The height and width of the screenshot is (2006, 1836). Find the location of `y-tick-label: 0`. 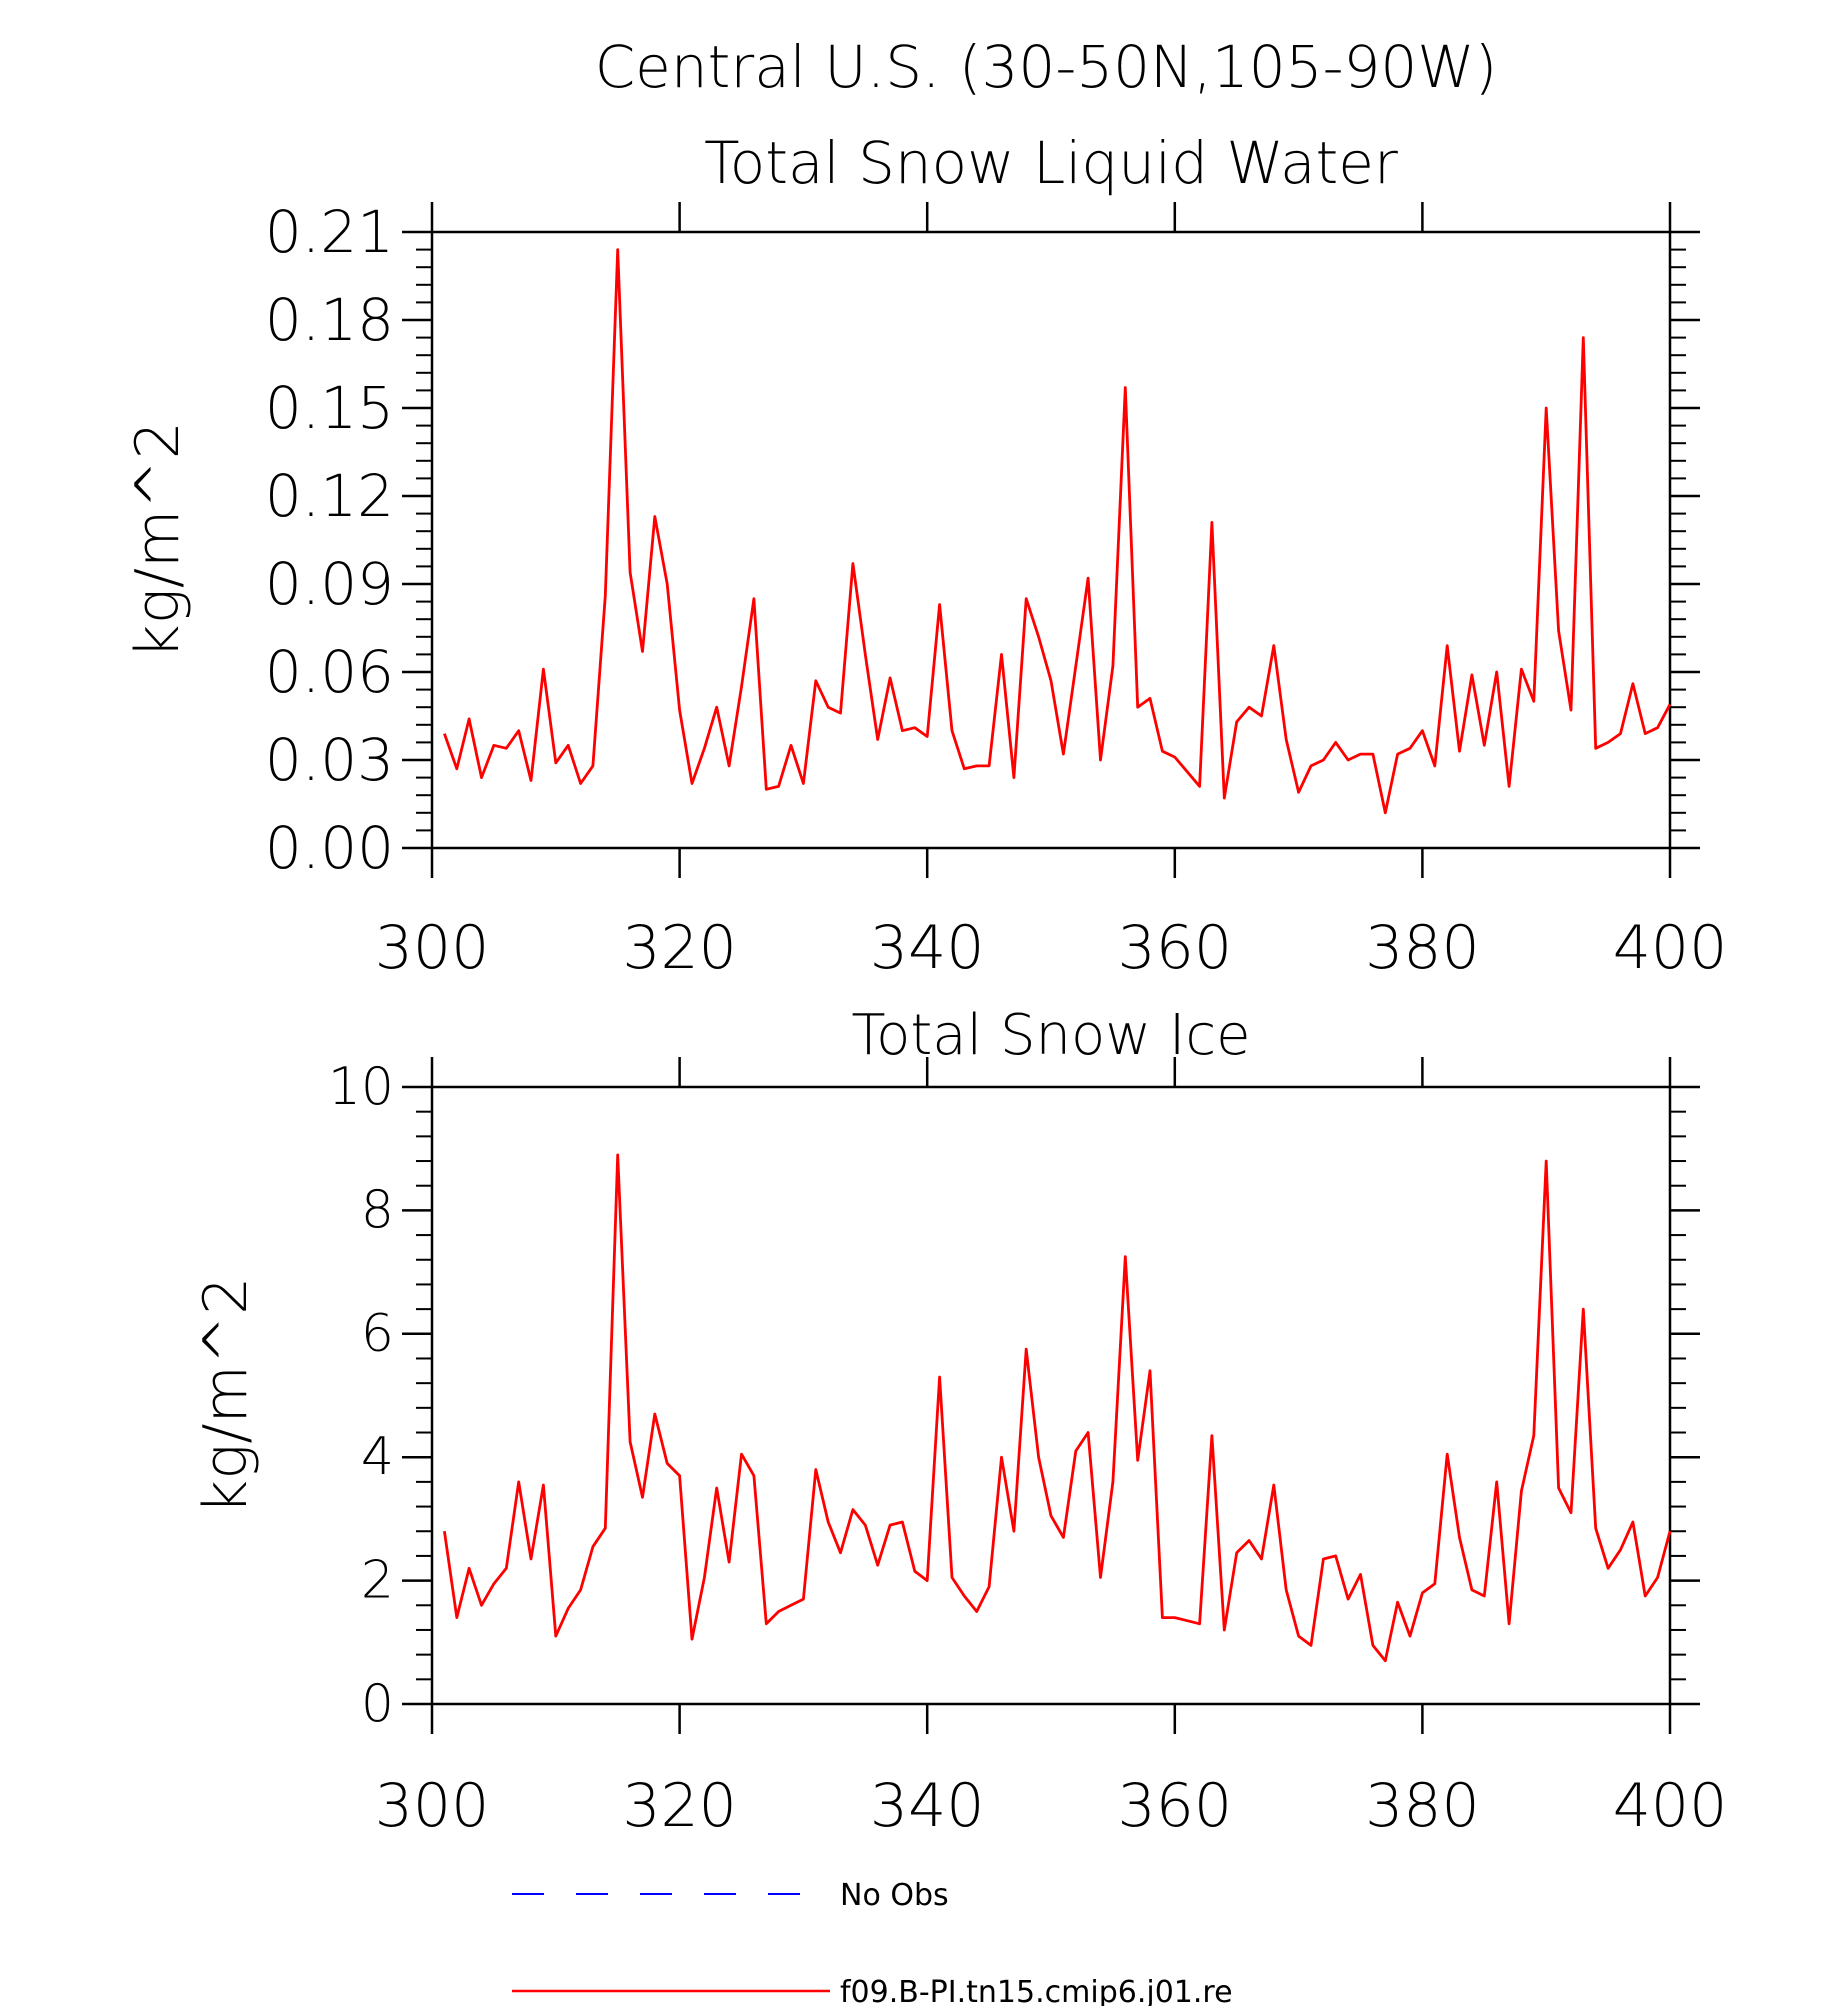

y-tick-label: 0 is located at coordinates (377, 1704).